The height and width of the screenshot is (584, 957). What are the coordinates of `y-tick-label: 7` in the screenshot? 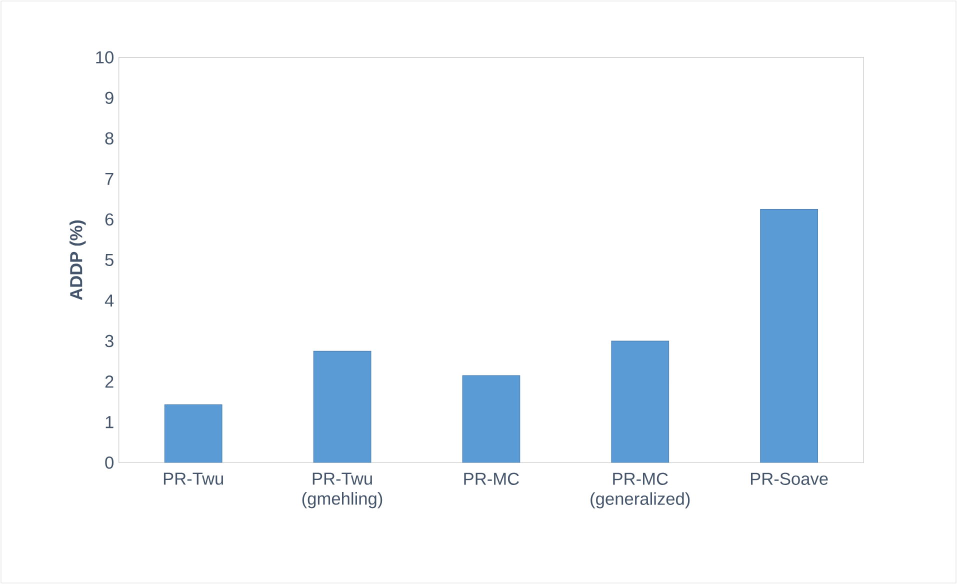 It's located at (109, 178).